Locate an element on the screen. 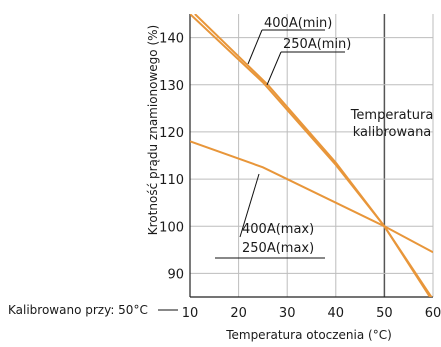 The image size is (441, 347). annotation-400a-max: 400A(max) is located at coordinates (278, 229).